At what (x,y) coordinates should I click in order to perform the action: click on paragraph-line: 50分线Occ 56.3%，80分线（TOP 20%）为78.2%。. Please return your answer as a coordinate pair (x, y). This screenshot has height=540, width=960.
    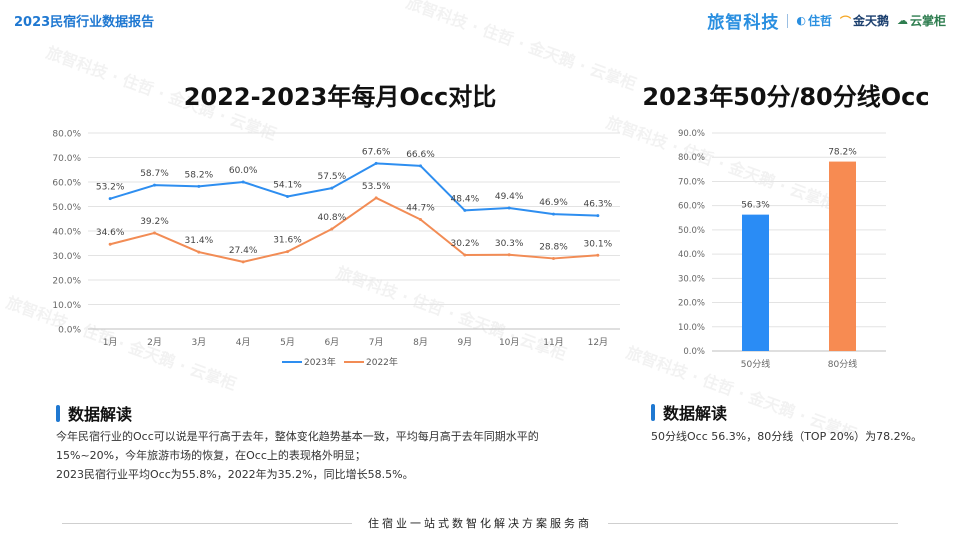
    Looking at the image, I should click on (787, 436).